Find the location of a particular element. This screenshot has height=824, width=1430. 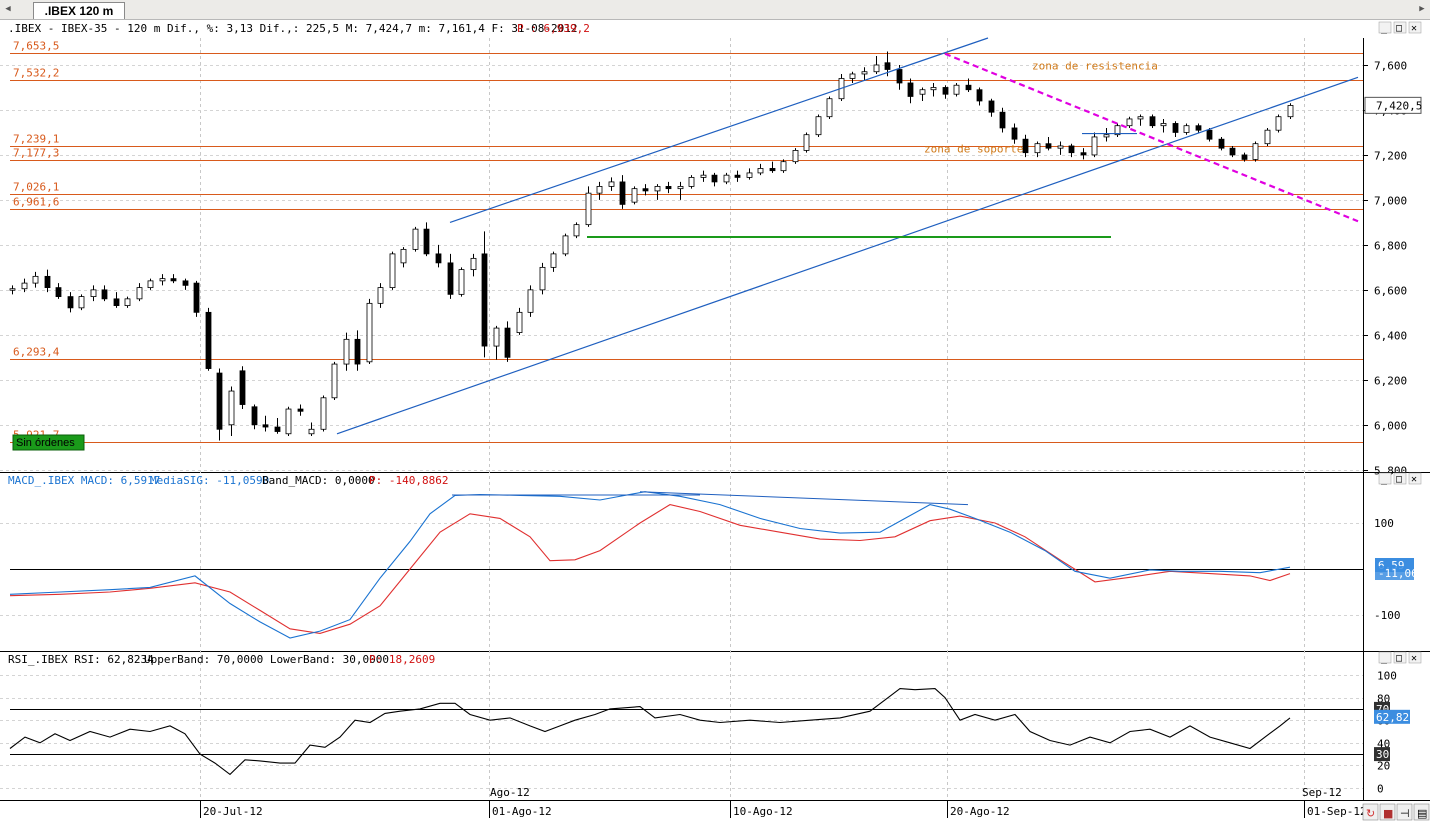

rsi-panel-restore-button is located at coordinates (1400, 657).